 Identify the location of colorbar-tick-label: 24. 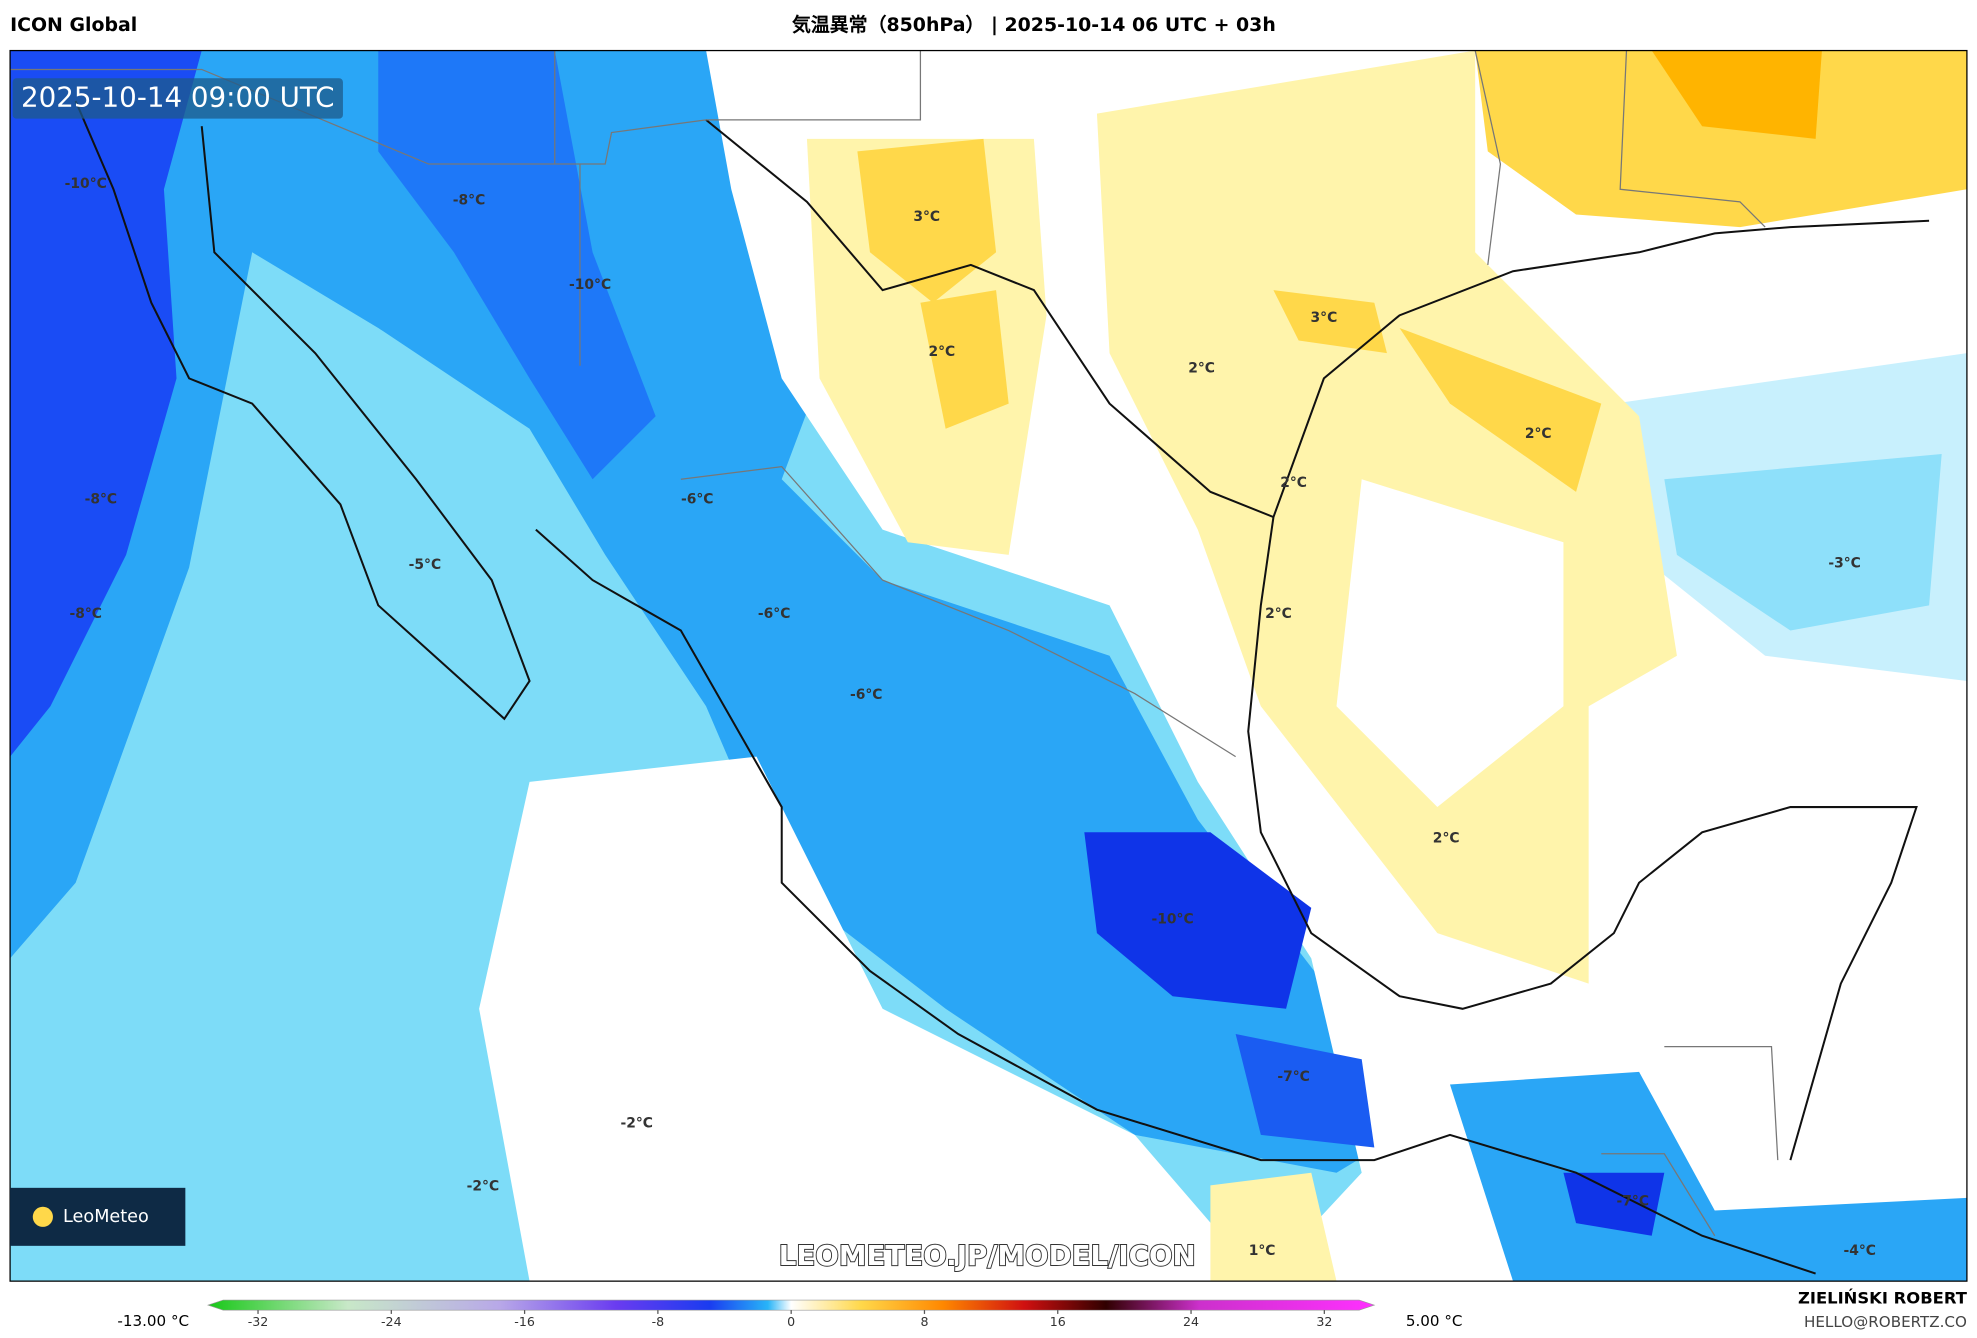
(1191, 1321).